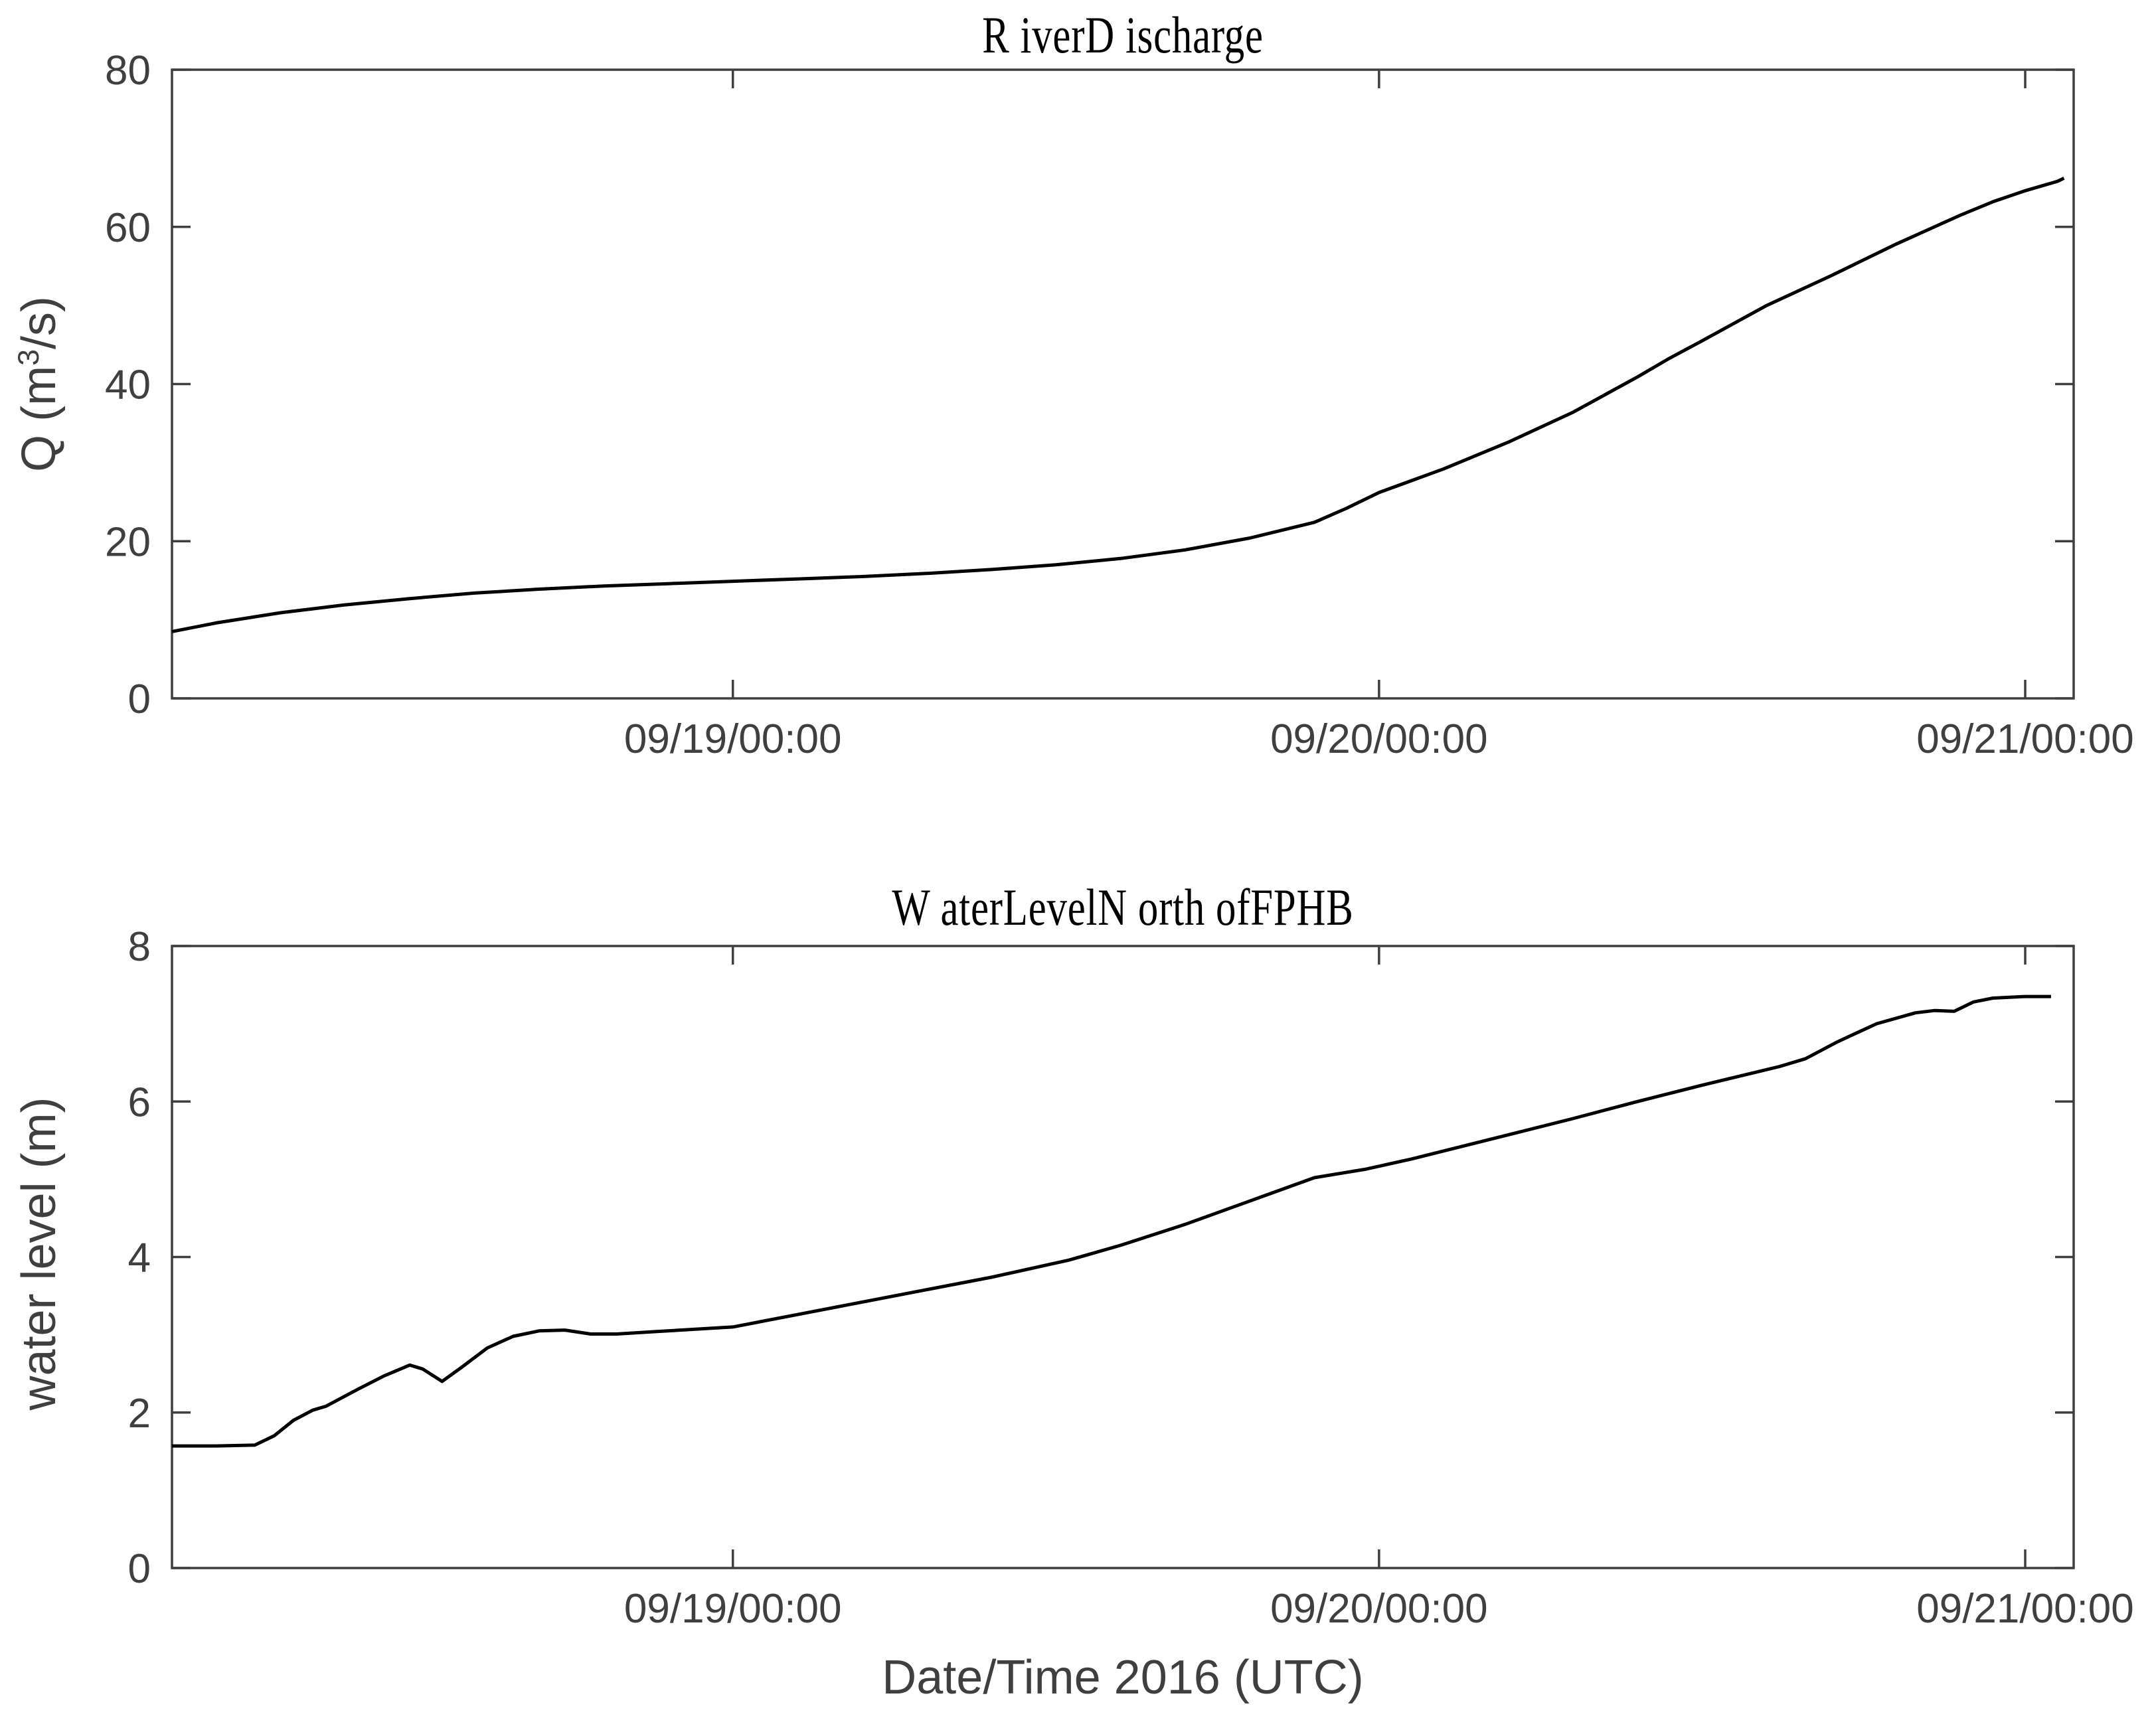 The image size is (2156, 1730). Describe the element at coordinates (1123, 1678) in the screenshot. I see `x-axis-label: Date/Time 2016 (UTC)` at that location.